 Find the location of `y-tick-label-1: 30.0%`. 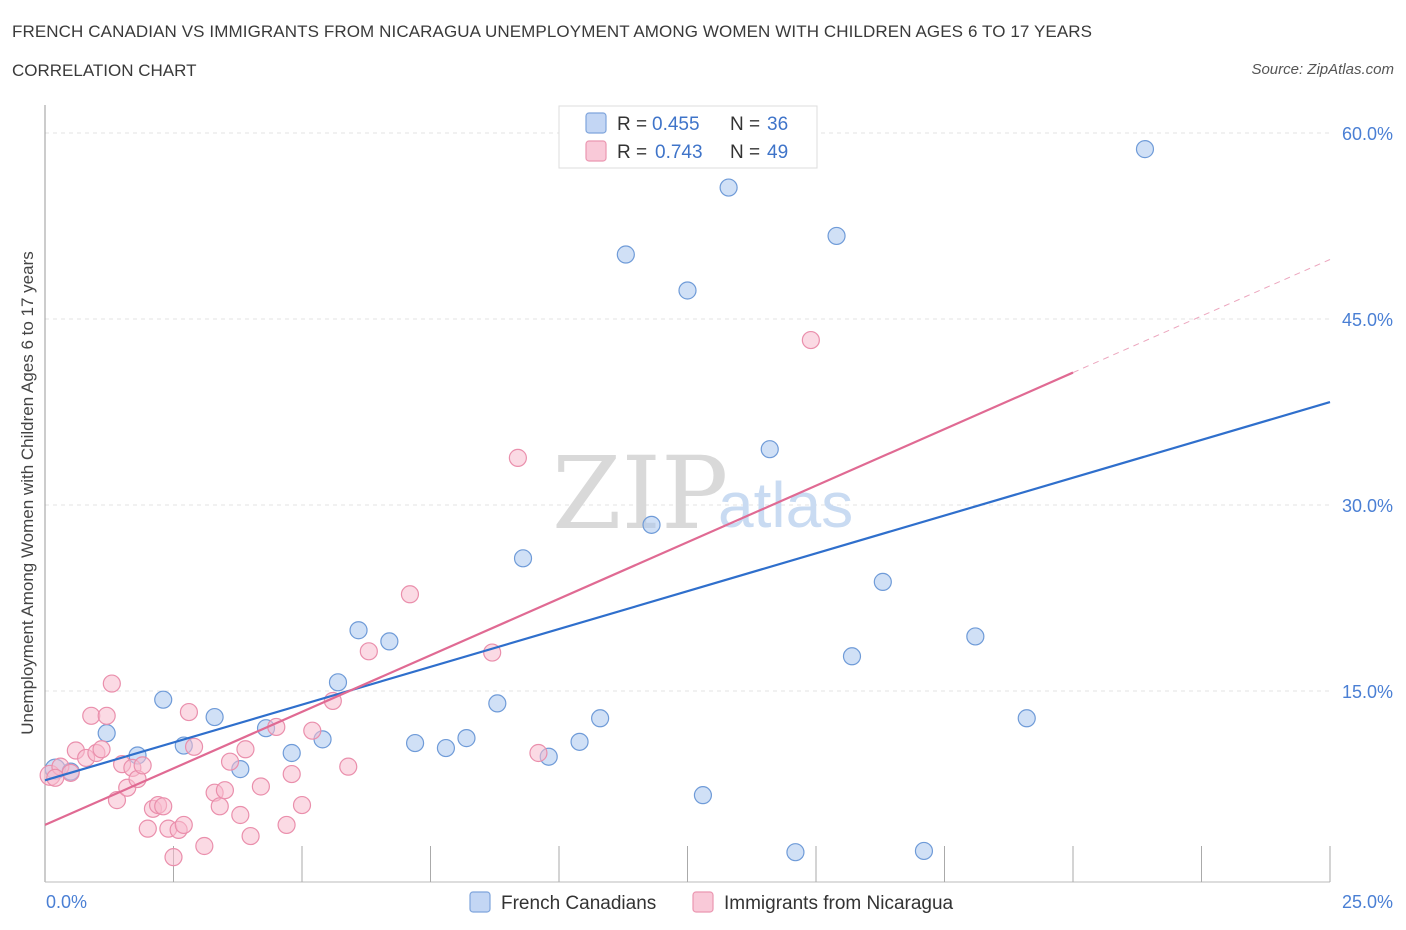

y-tick-label-1: 30.0% is located at coordinates (1367, 506).